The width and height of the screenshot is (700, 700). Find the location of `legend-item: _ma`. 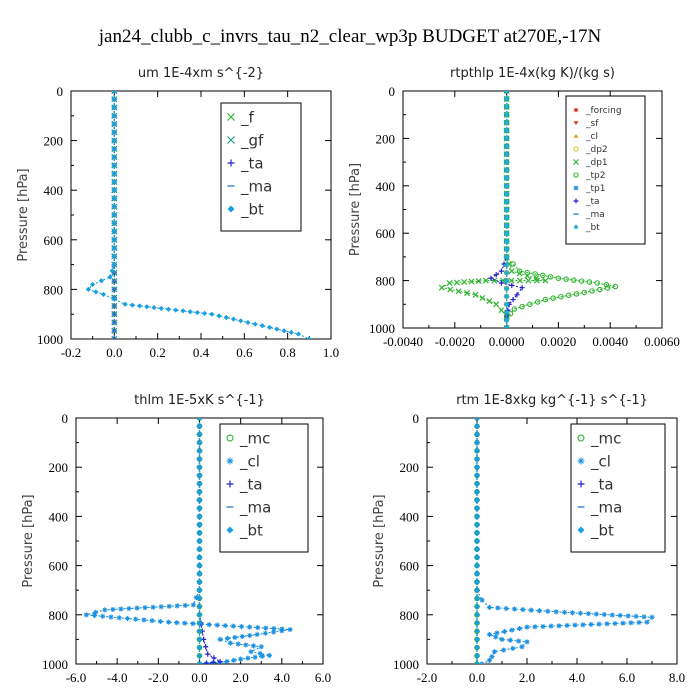

legend-item: _ma is located at coordinates (248, 507).